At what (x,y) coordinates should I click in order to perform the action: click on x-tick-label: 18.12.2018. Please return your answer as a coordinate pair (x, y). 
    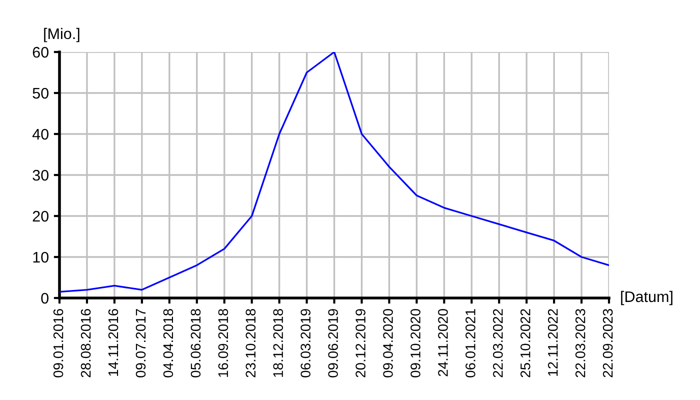
    Looking at the image, I should click on (278, 343).